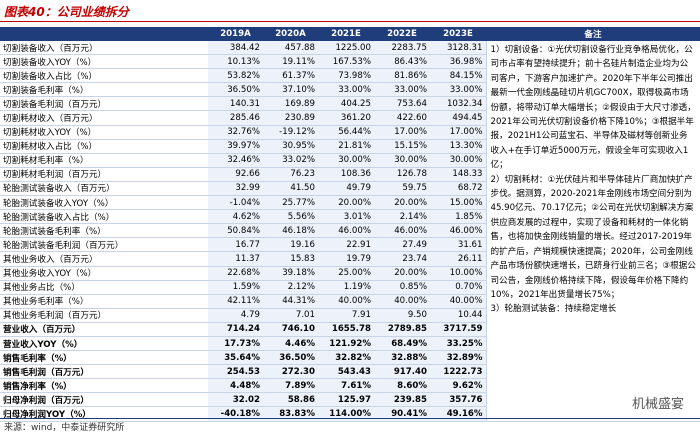 The image size is (700, 434). What do you see at coordinates (346, 76) in the screenshot?
I see `cell: 73.98%` at bounding box center [346, 76].